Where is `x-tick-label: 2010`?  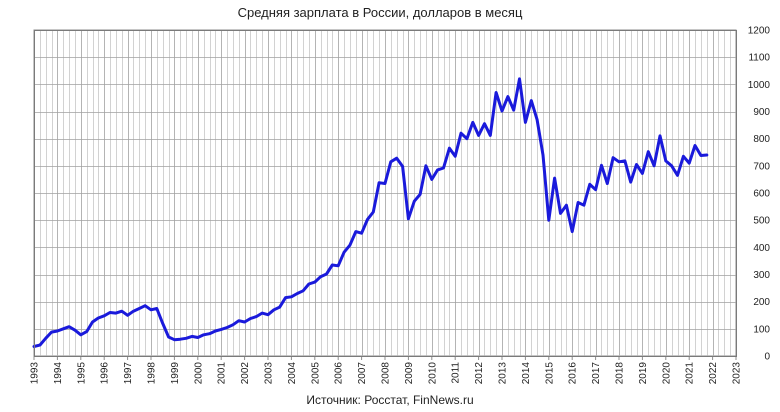
x-tick-label: 2010 is located at coordinates (432, 373).